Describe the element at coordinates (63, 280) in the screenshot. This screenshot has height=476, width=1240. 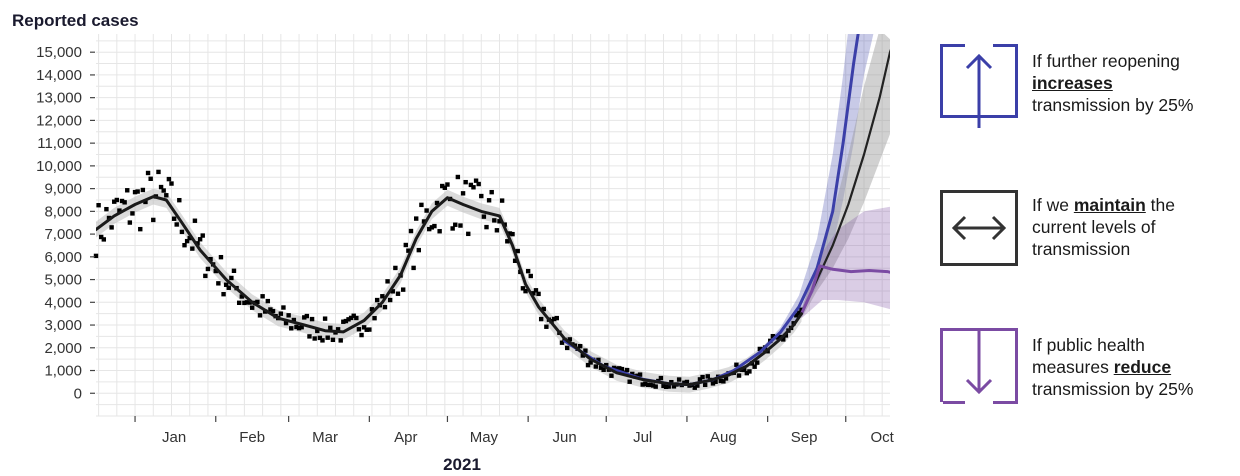
I see `y-tick-label: 5,000` at that location.